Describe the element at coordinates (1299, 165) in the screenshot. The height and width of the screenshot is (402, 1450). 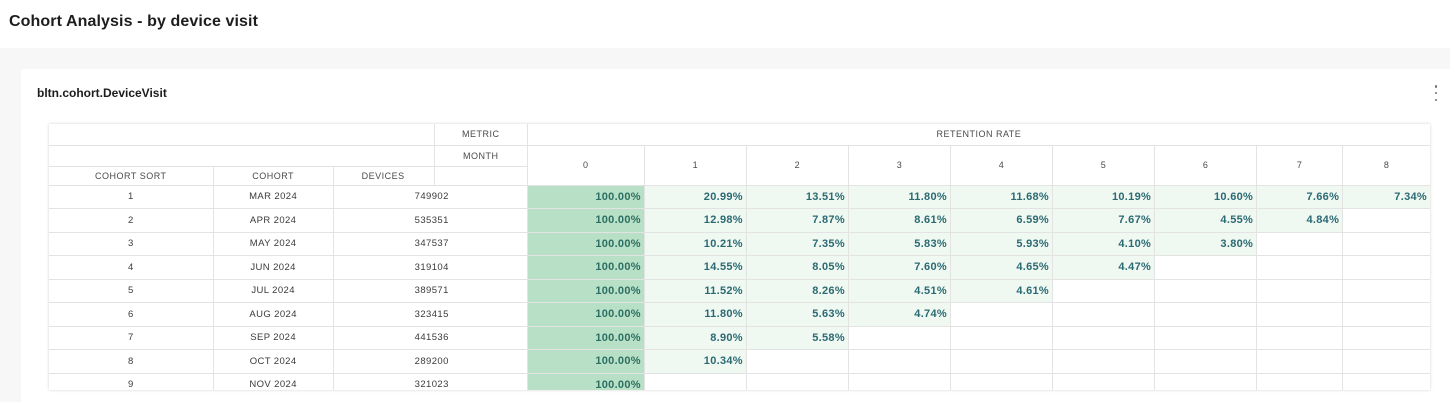
I see `month-header-7: 7` at that location.